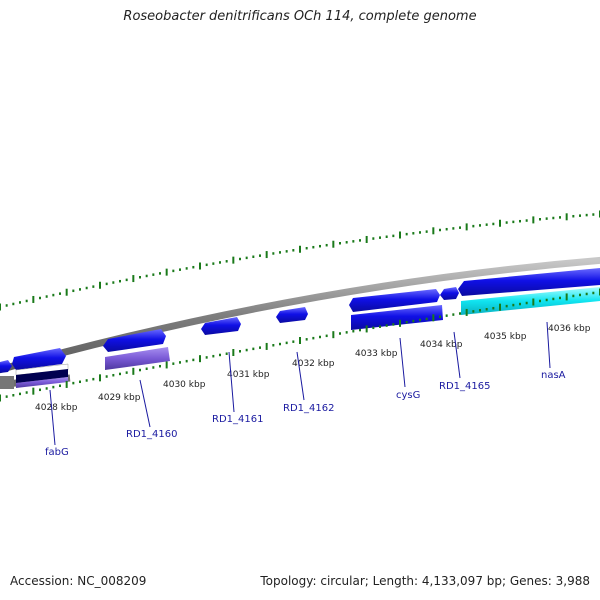 The width and height of the screenshot is (600, 600). What do you see at coordinates (57, 452) in the screenshot?
I see `gene-label-fabG: fabG` at bounding box center [57, 452].